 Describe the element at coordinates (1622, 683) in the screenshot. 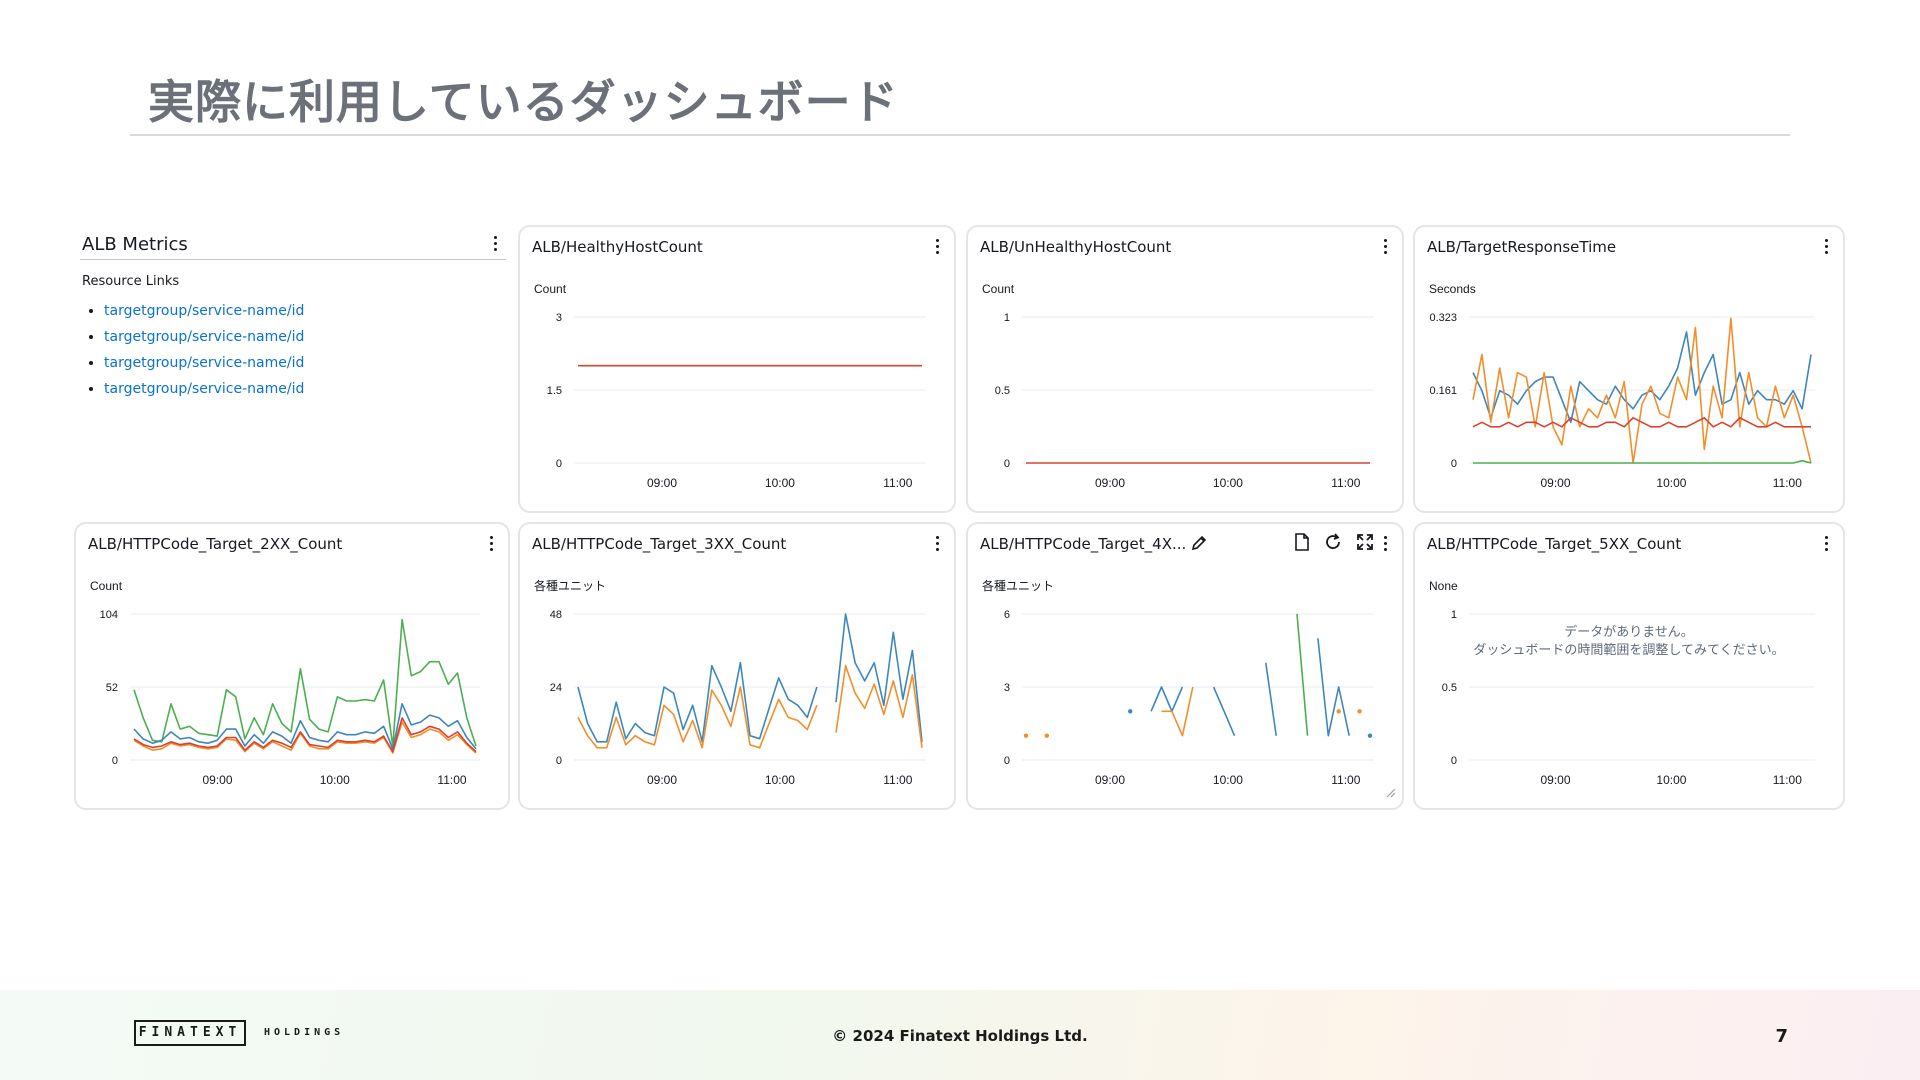

I see `chart-code5xx: None 1 0.5 0 09:00 10:00 11:00` at that location.